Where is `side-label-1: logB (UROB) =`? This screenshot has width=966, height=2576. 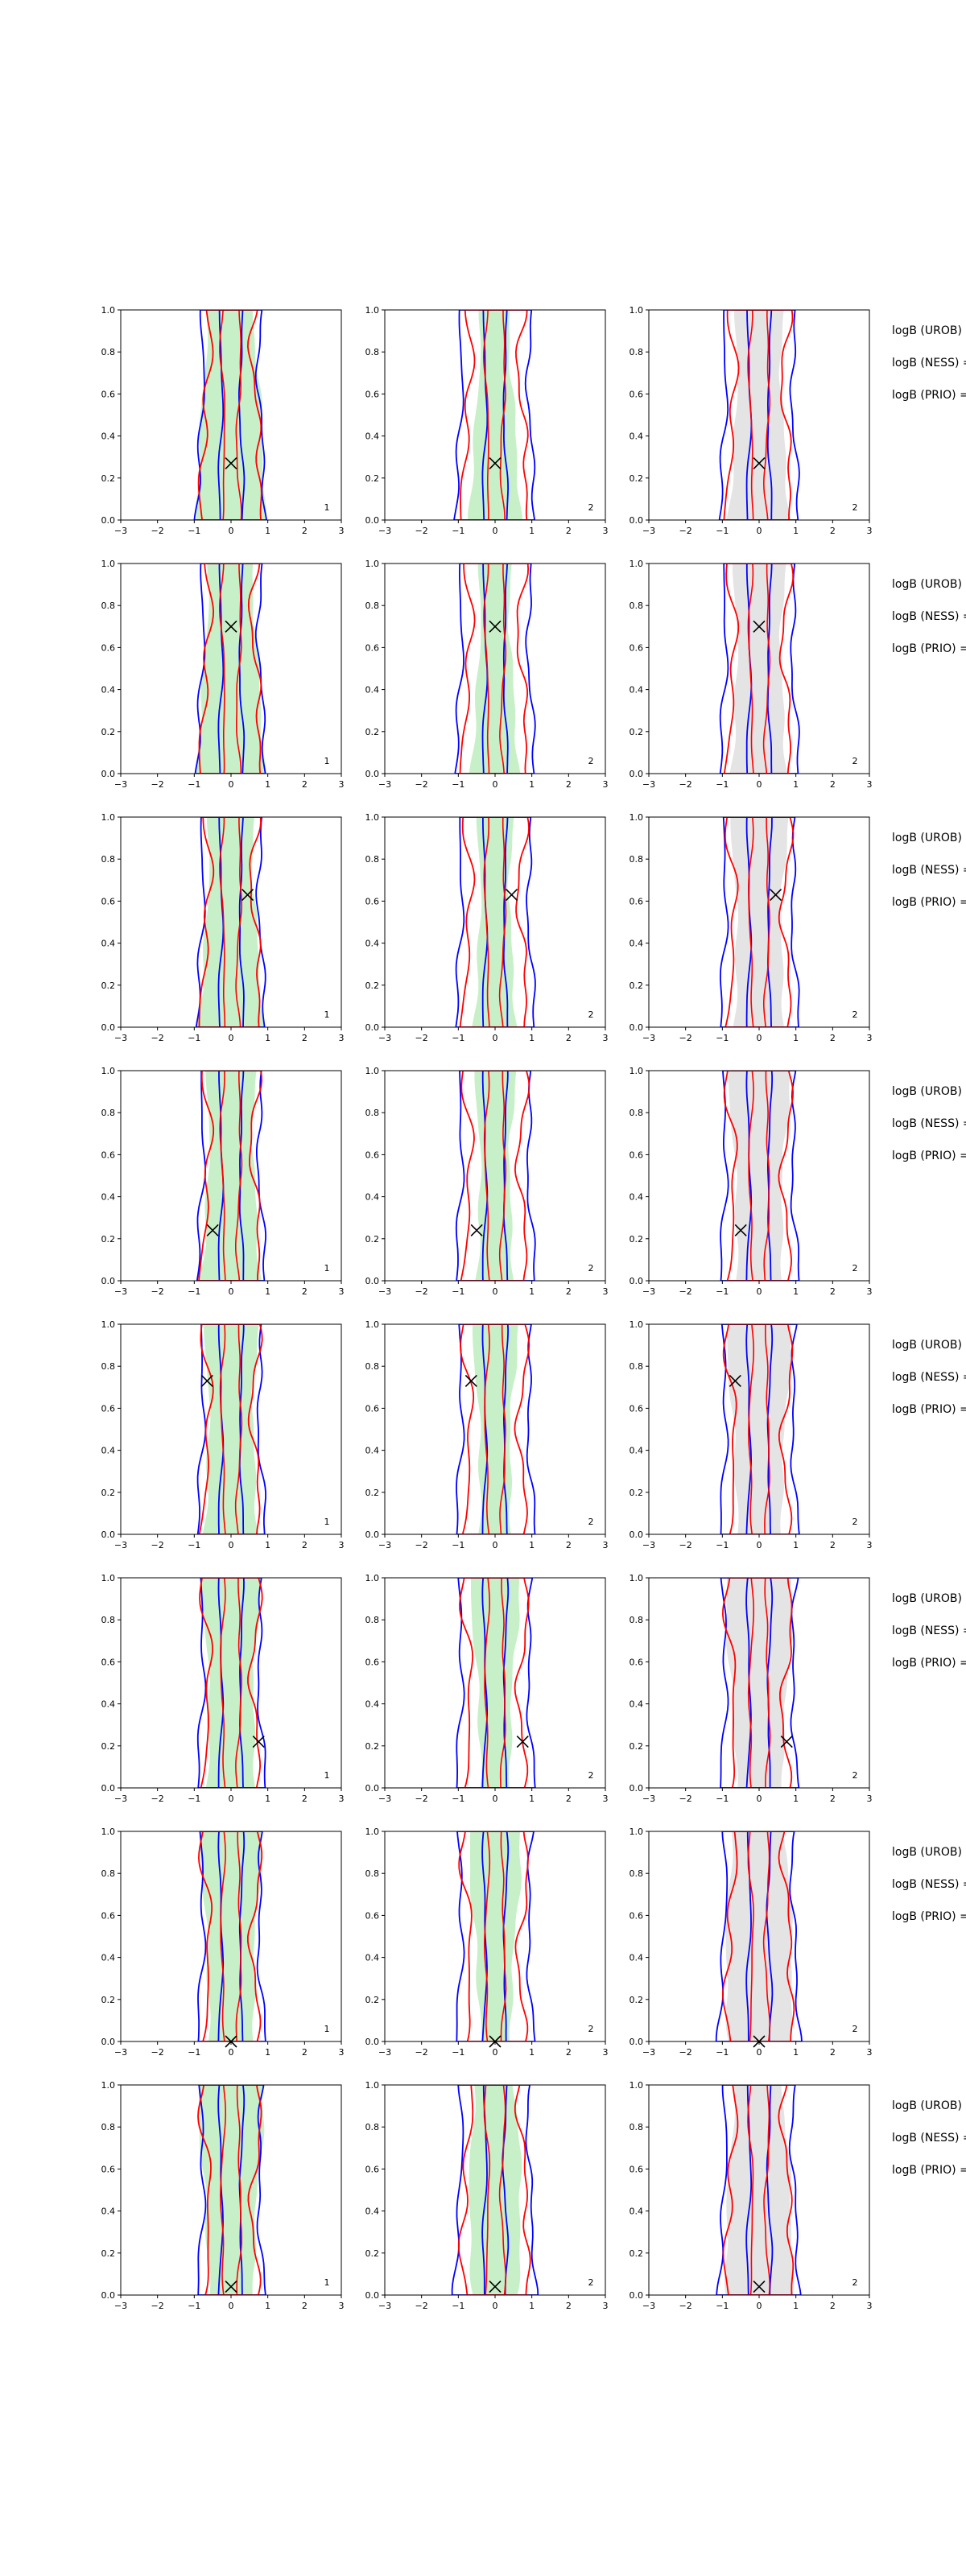
side-label-1: logB (UROB) = is located at coordinates (929, 330).